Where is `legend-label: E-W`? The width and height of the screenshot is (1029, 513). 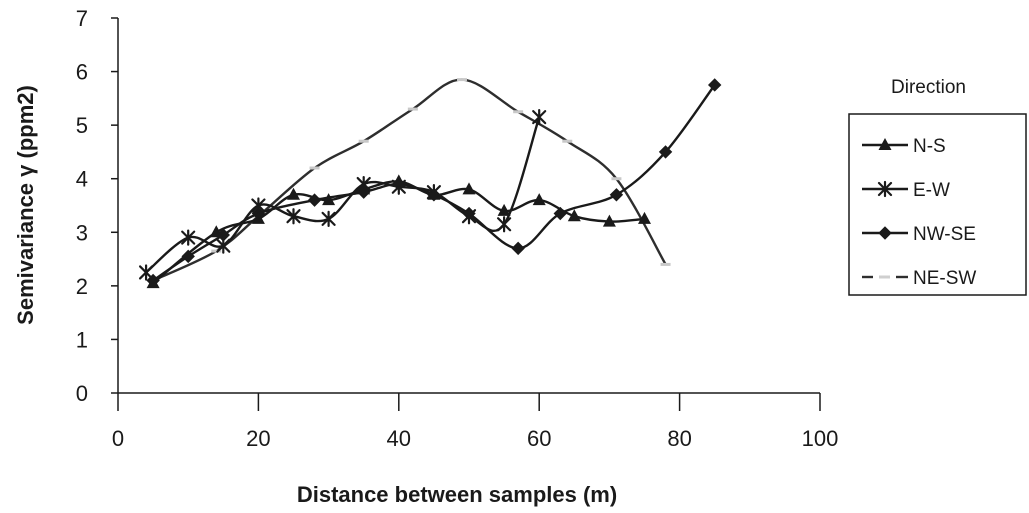 legend-label: E-W is located at coordinates (931, 190).